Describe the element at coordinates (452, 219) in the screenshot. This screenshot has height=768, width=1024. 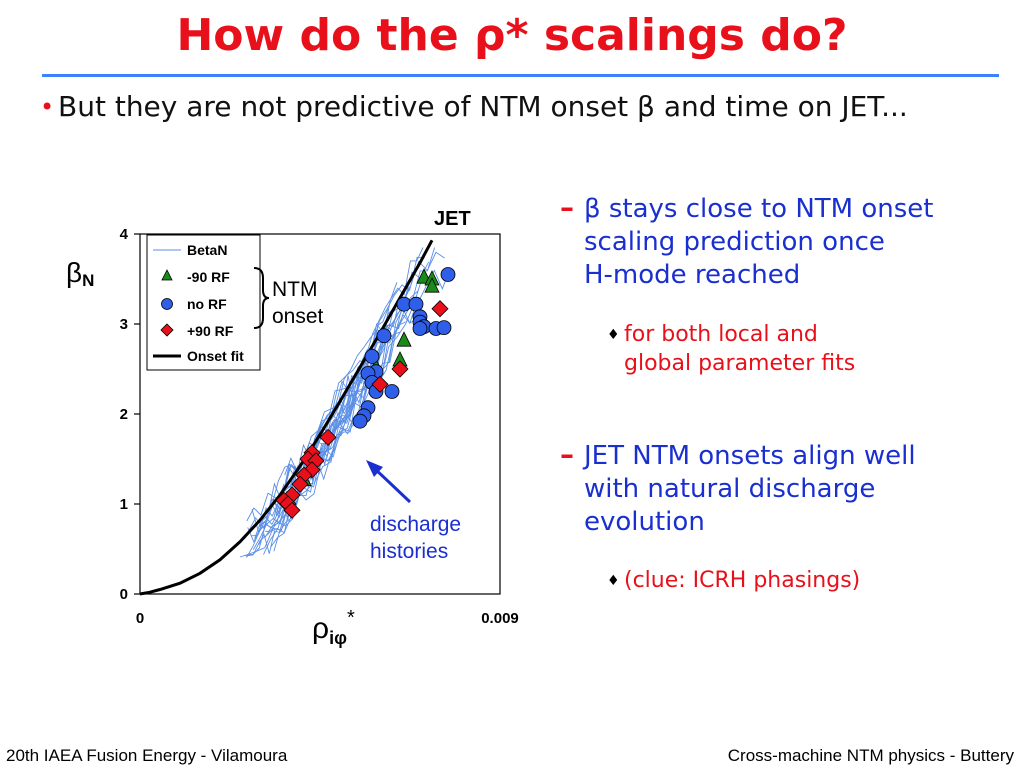
I see `chart-title: JET` at that location.